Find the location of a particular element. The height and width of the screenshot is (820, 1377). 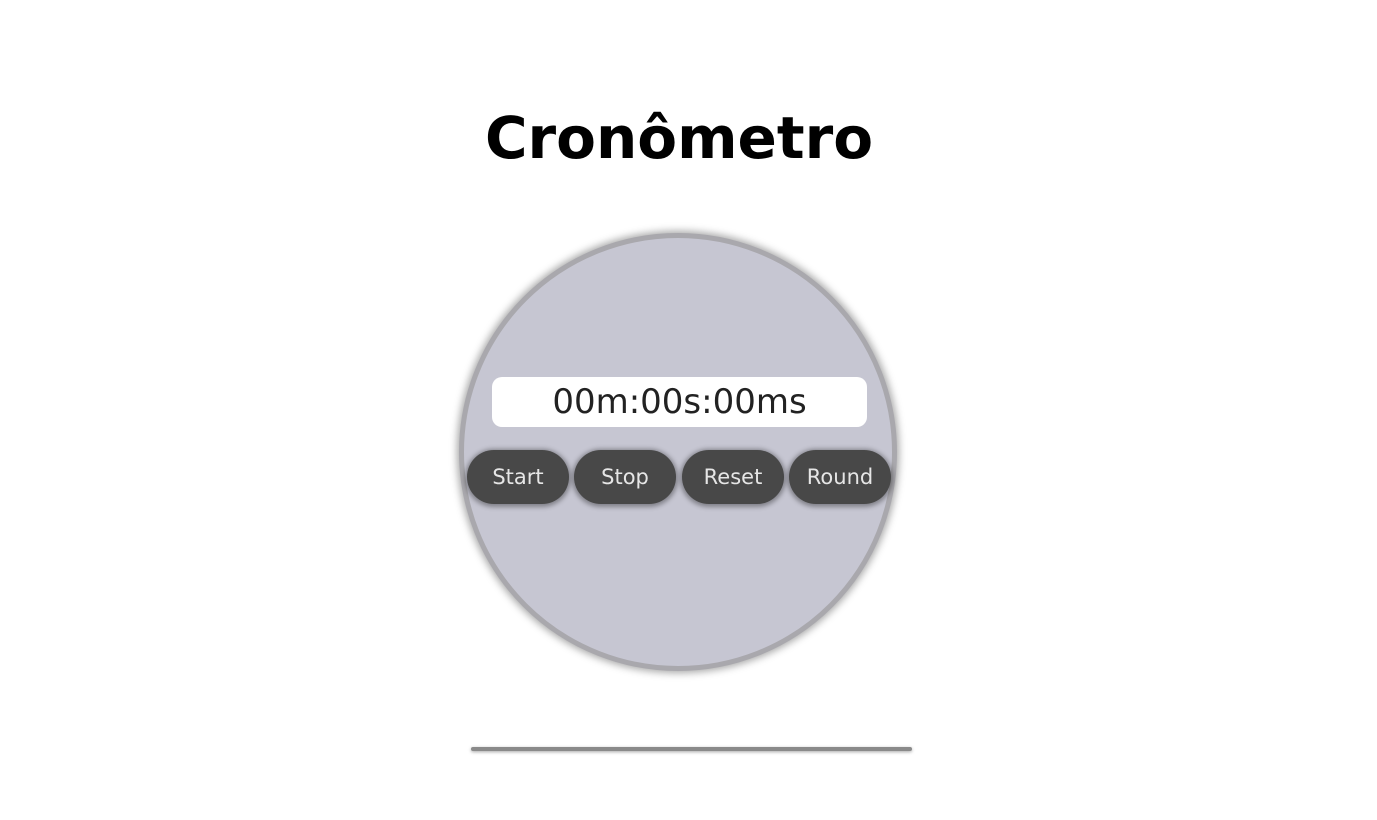

time-display: 00m:00s:00ms is located at coordinates (679, 402).